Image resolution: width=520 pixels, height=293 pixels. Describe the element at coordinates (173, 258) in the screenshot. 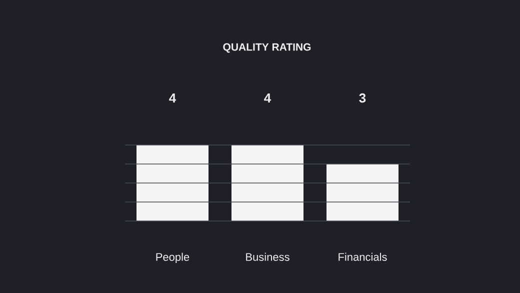

I see `x-tick-label: People` at that location.